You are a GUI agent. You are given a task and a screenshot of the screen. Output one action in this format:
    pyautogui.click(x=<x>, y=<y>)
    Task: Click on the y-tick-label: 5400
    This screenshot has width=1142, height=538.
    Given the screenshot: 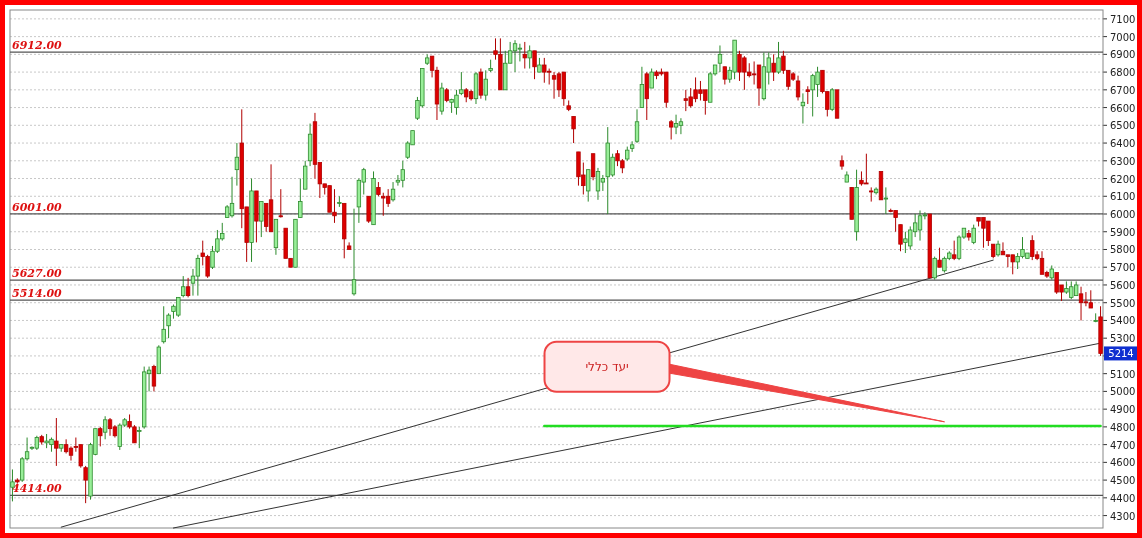 What is the action you would take?
    pyautogui.click(x=1123, y=321)
    